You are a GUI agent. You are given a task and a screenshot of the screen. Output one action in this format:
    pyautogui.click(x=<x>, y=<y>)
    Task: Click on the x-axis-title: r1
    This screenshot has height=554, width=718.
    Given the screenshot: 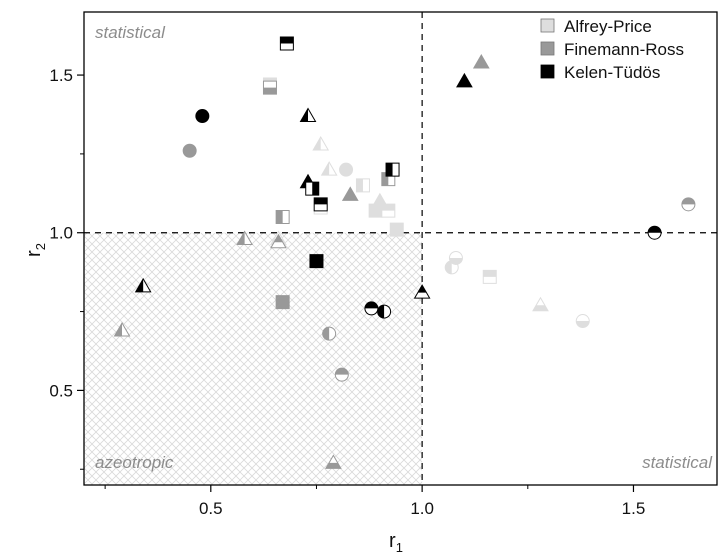 What is the action you would take?
    pyautogui.click(x=396, y=542)
    